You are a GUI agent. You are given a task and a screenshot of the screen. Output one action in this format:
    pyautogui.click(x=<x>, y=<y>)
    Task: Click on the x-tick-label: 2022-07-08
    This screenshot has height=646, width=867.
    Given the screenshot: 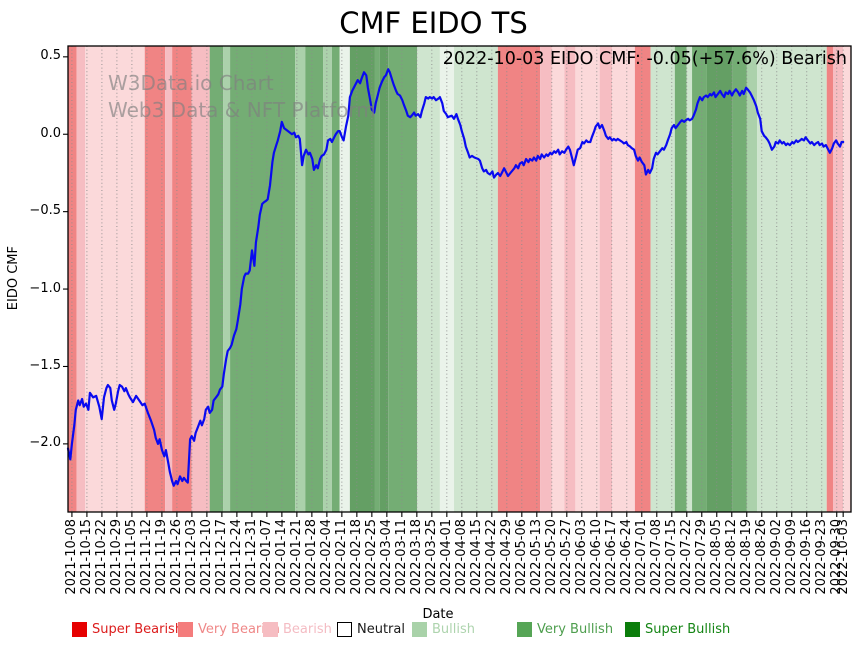 What is the action you would take?
    pyautogui.click(x=657, y=557)
    